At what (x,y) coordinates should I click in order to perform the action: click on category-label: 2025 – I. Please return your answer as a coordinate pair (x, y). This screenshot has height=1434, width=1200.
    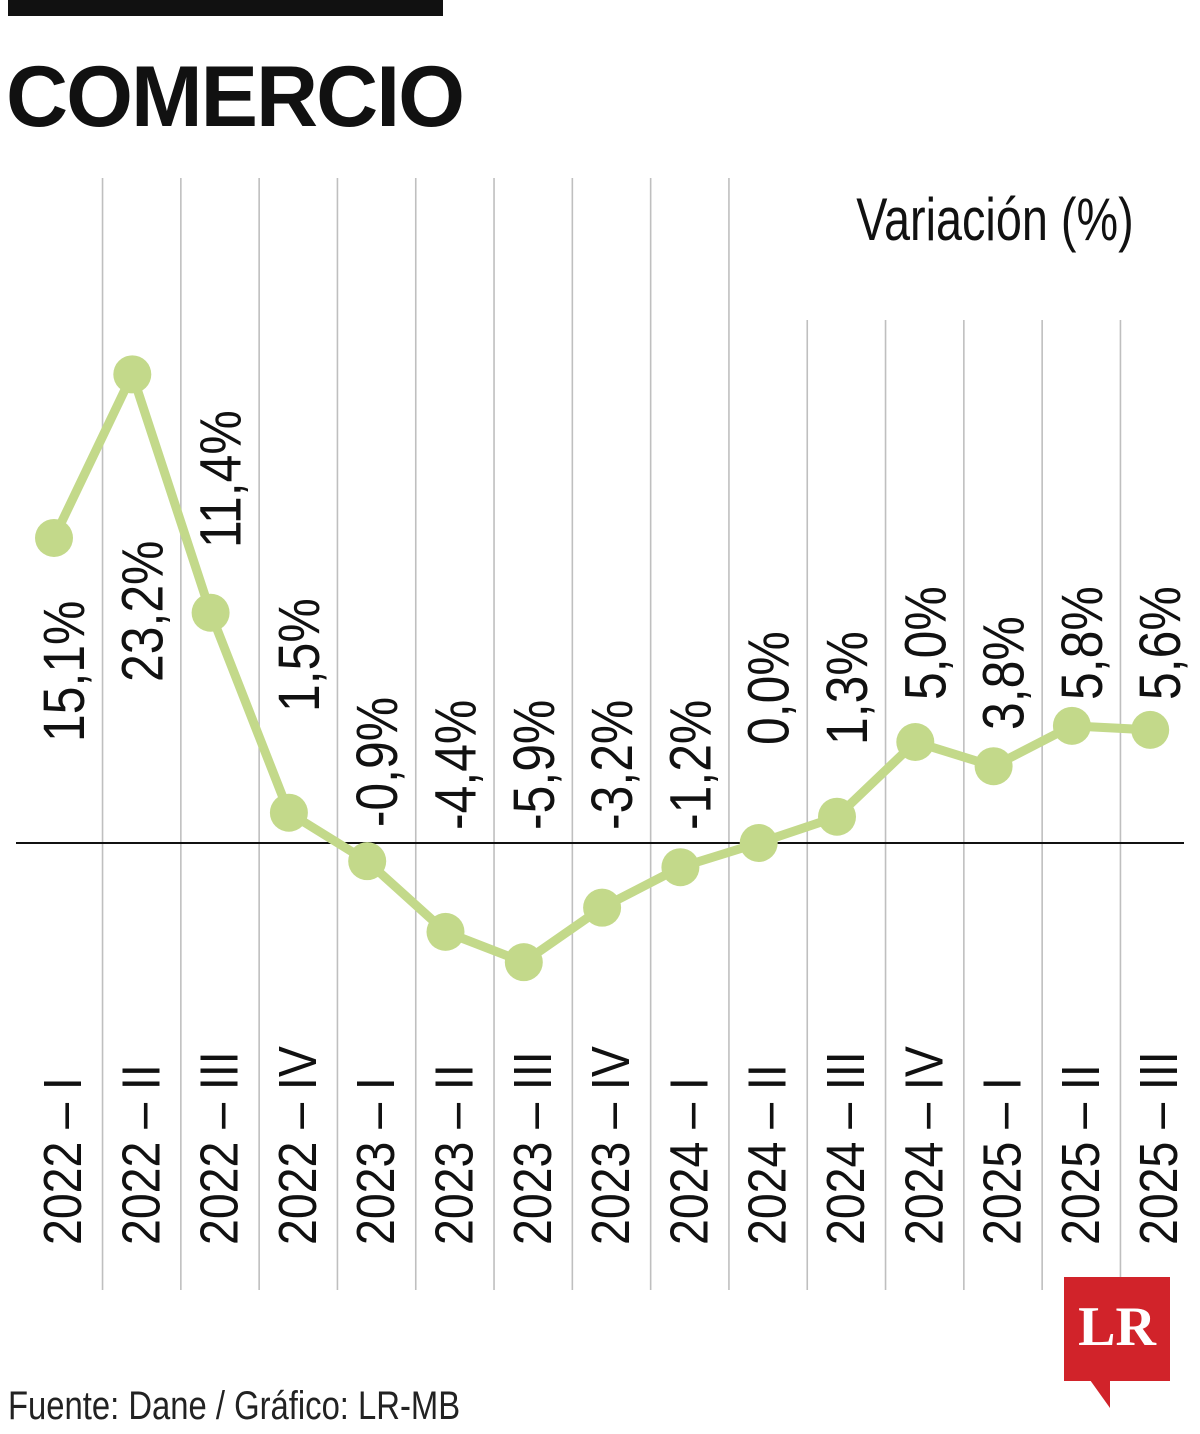
    Looking at the image, I should click on (1001, 1161).